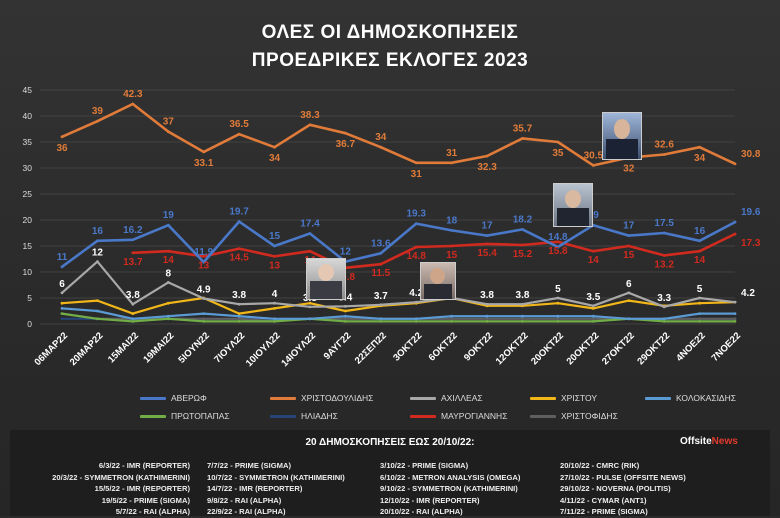 The width and height of the screenshot is (780, 518). I want to click on data-label: 35.7, so click(523, 128).